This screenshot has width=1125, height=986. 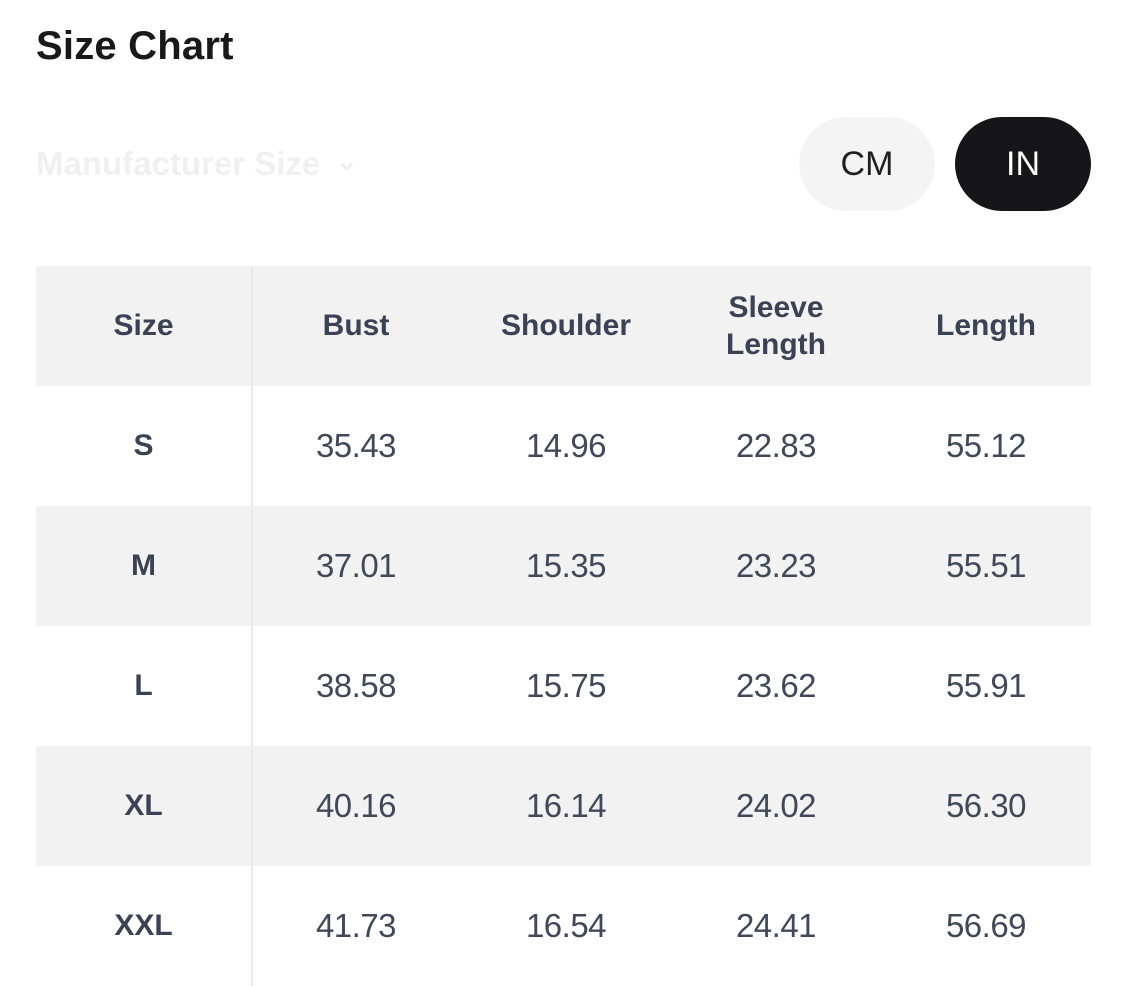 I want to click on shoulder-cell: 15.35, so click(x=566, y=565).